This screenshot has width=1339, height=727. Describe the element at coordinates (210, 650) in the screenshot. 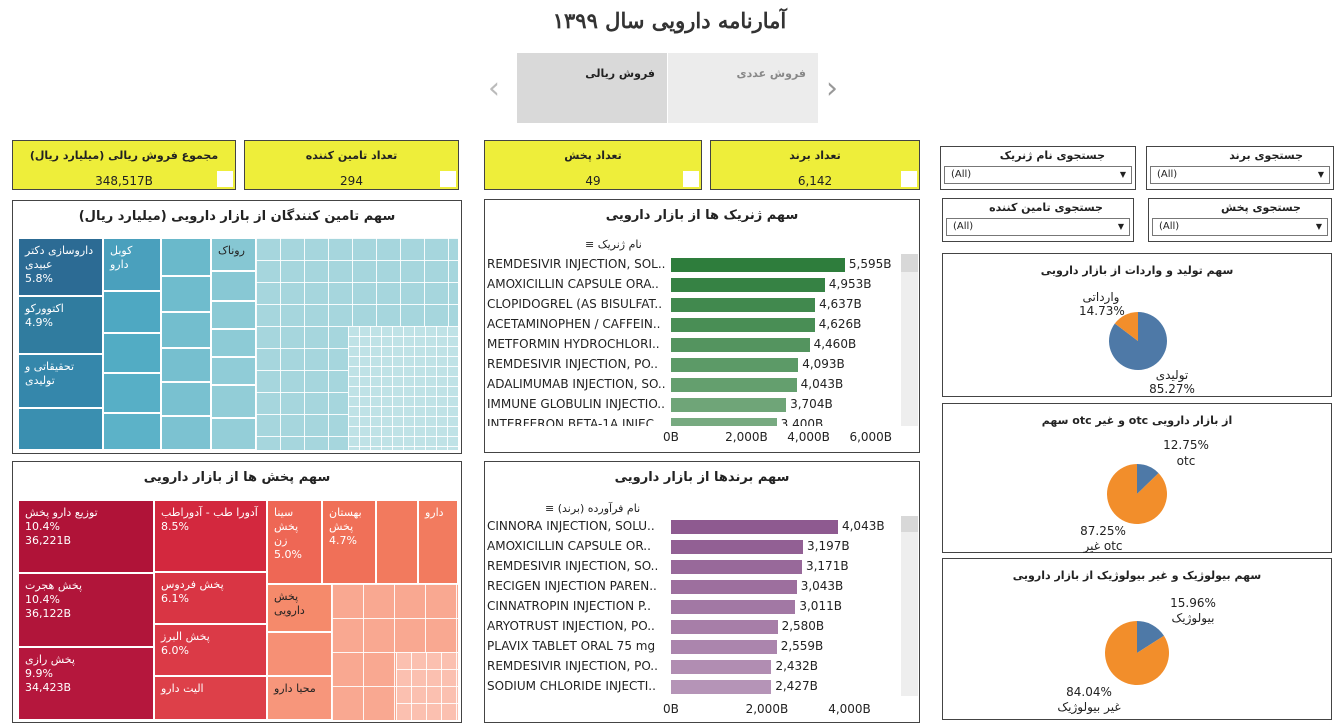

I see `treemap-cell: پخش البرز 6.0%` at that location.